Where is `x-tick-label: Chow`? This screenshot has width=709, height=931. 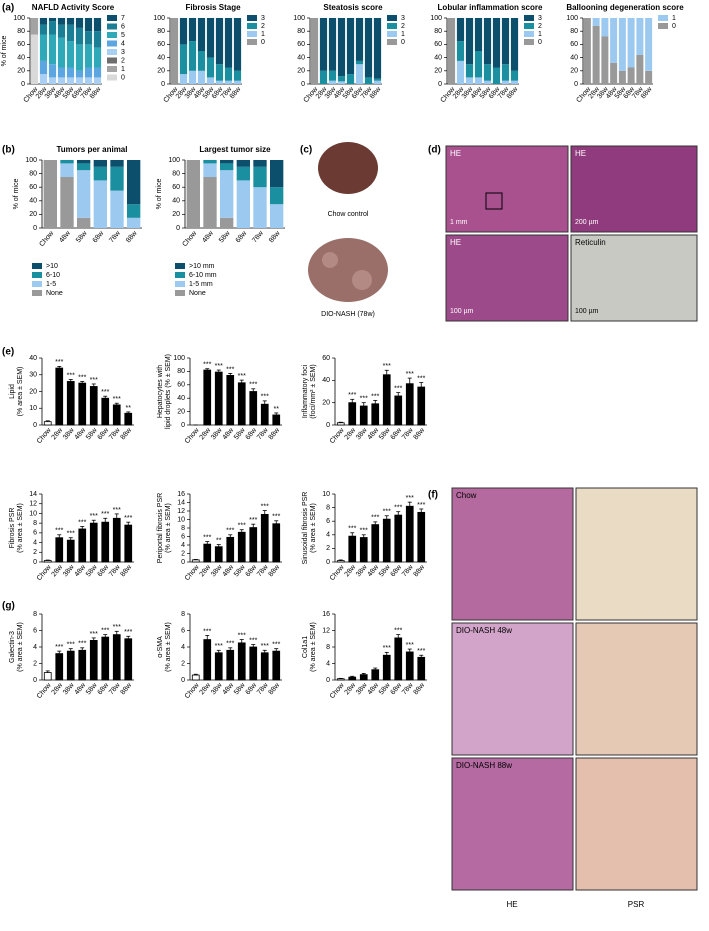 x-tick-label: Chow is located at coordinates (46, 238).